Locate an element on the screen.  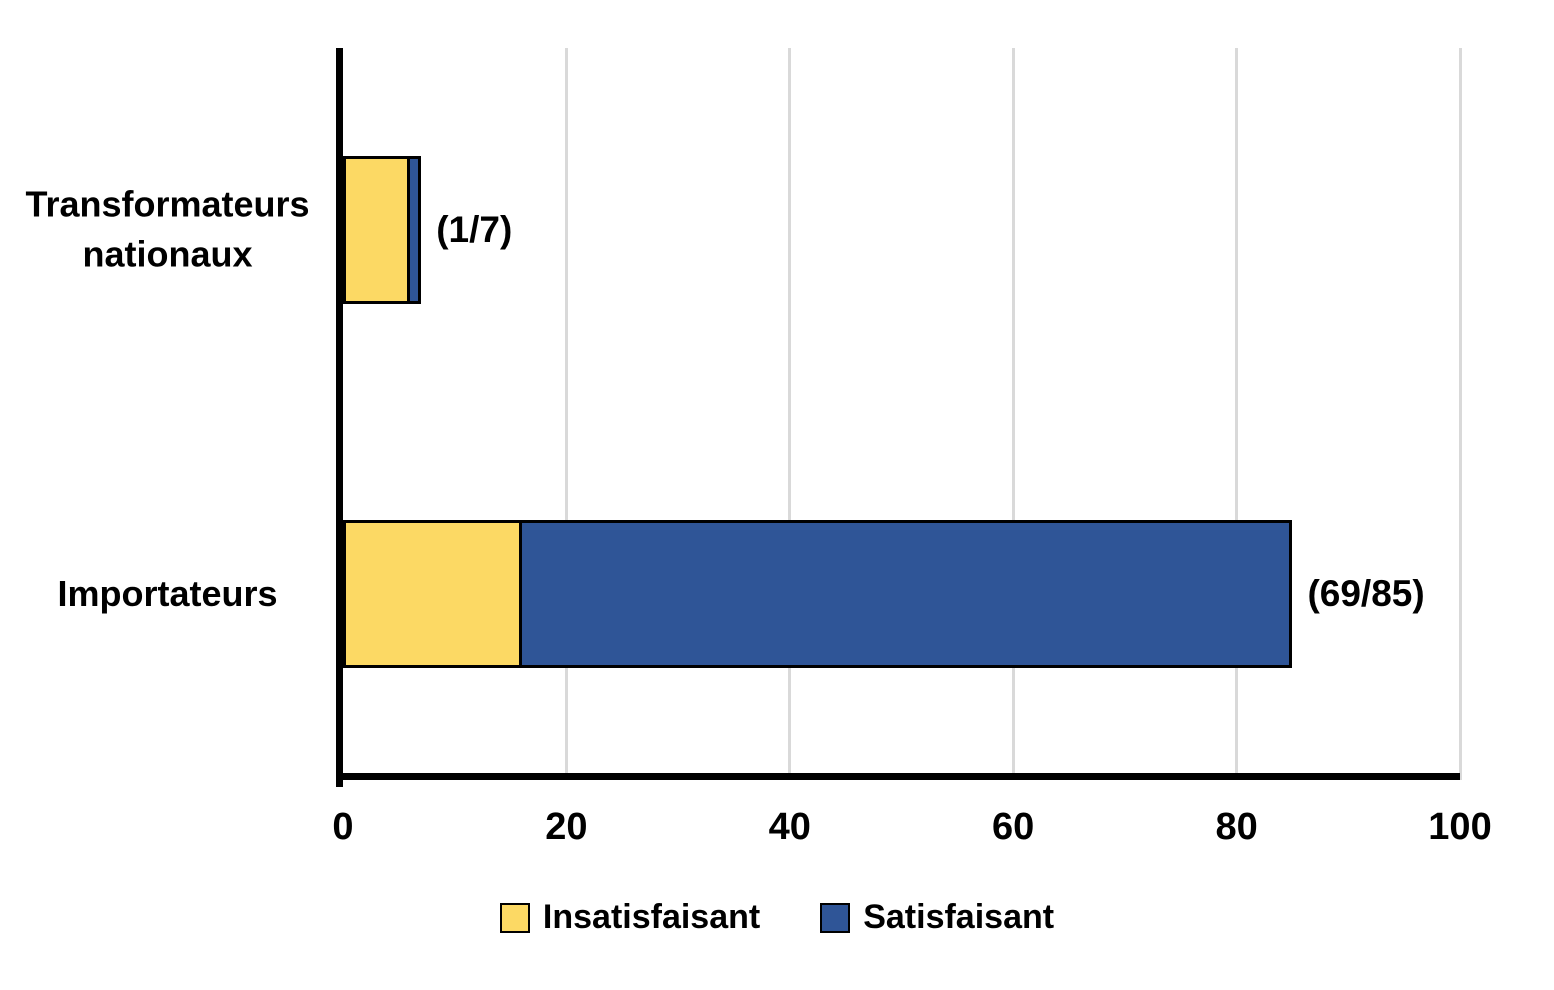
category-label-1: Importateurs is located at coordinates (167, 593).